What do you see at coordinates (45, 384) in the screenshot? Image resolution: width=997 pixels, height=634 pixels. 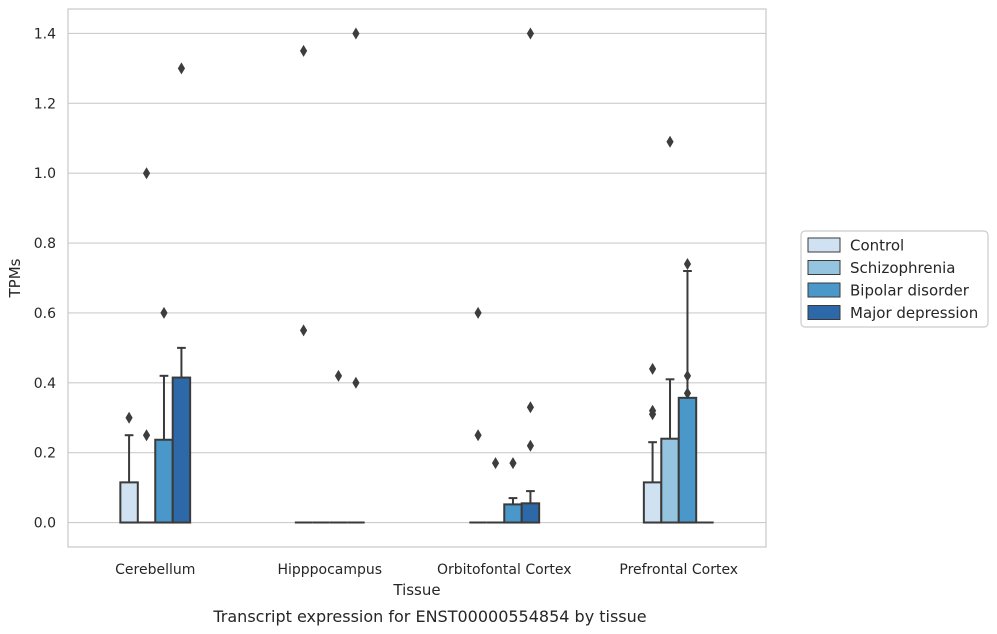 I see `y-tick-label: 0.4` at bounding box center [45, 384].